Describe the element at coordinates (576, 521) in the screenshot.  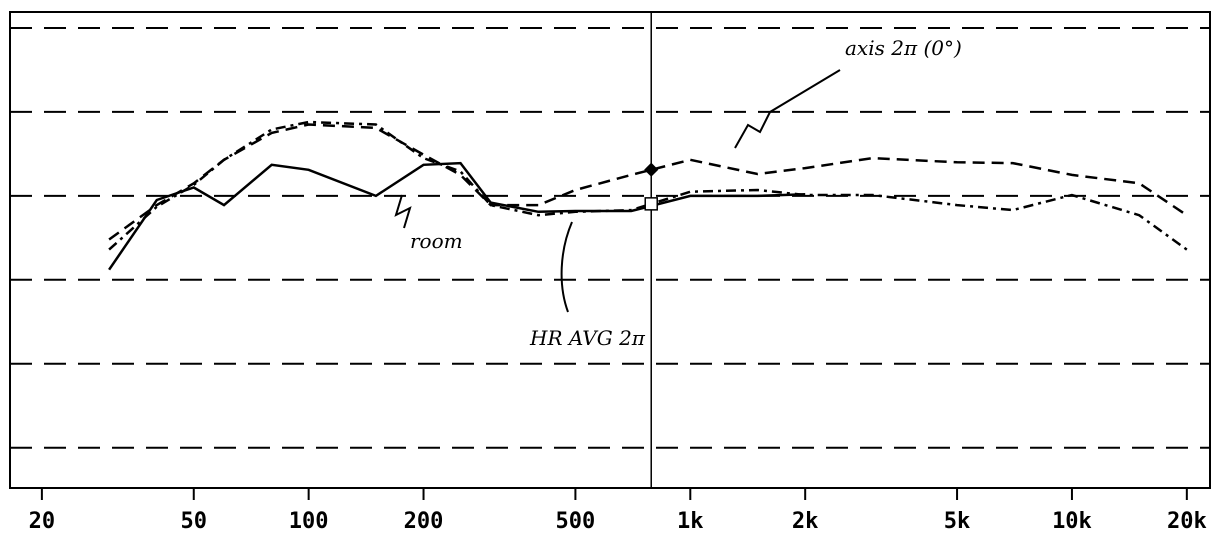
I see `x-tick-label: 500` at that location.